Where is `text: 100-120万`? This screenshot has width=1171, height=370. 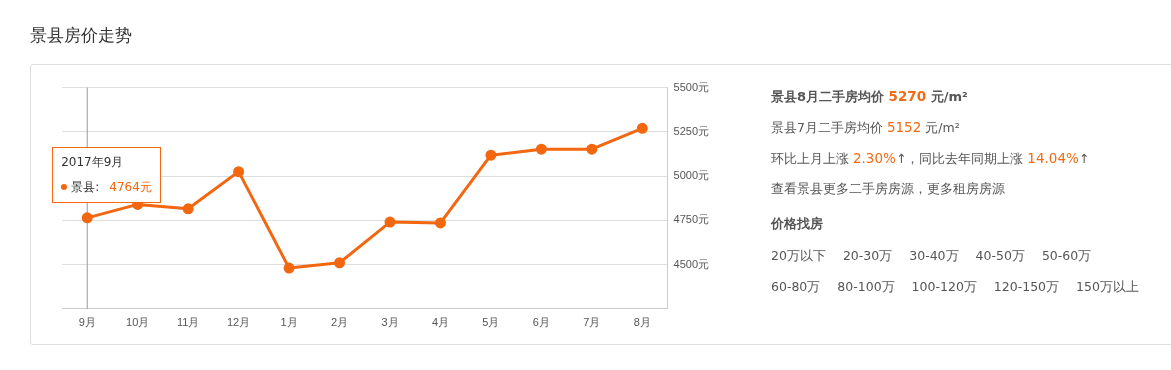 text: 100-120万 is located at coordinates (944, 287).